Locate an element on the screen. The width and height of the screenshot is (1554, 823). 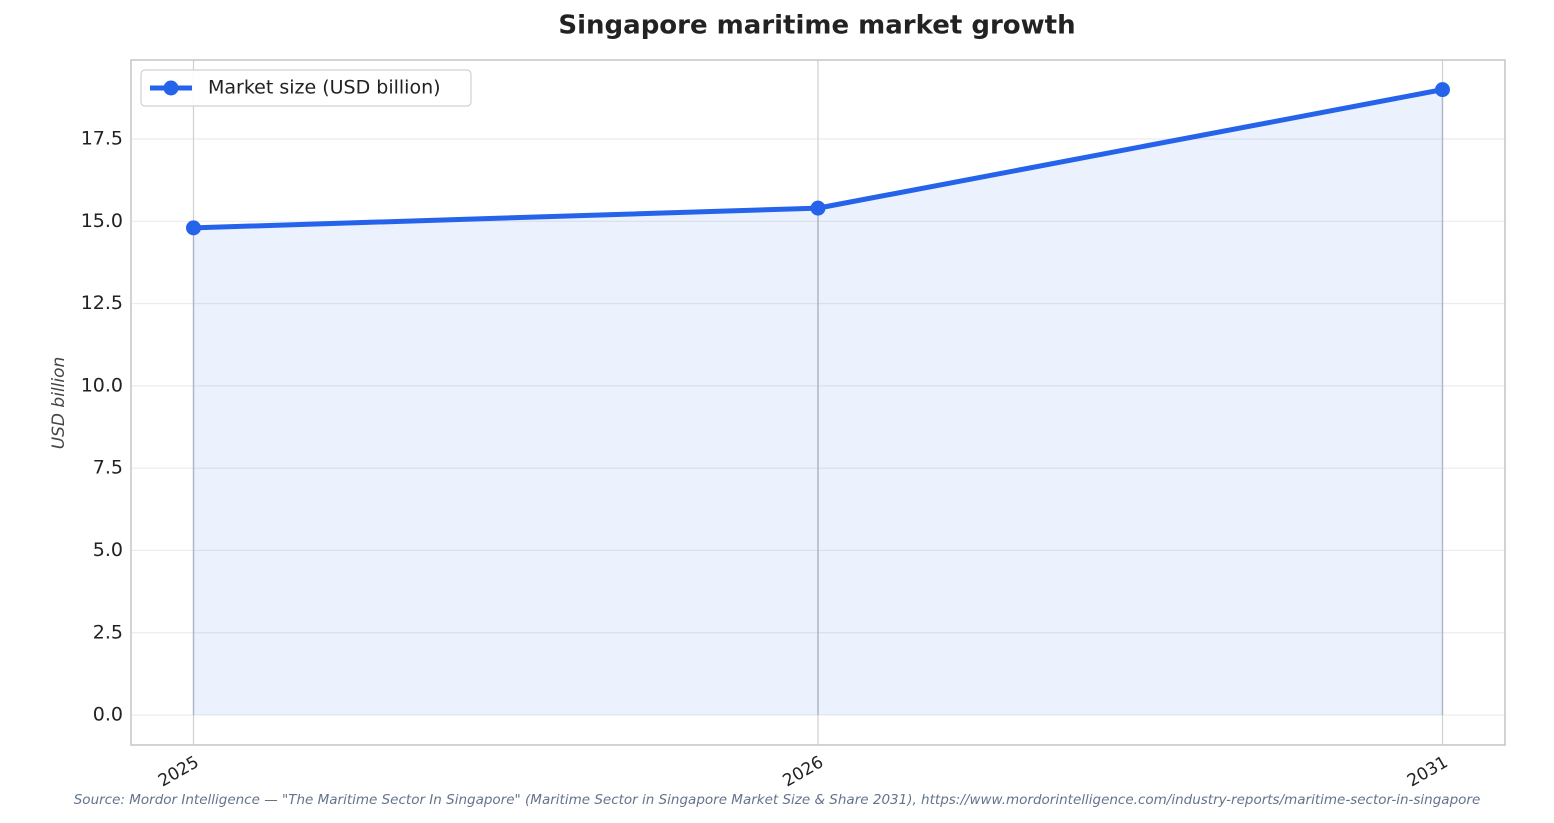
legend-box is located at coordinates (306, 88).